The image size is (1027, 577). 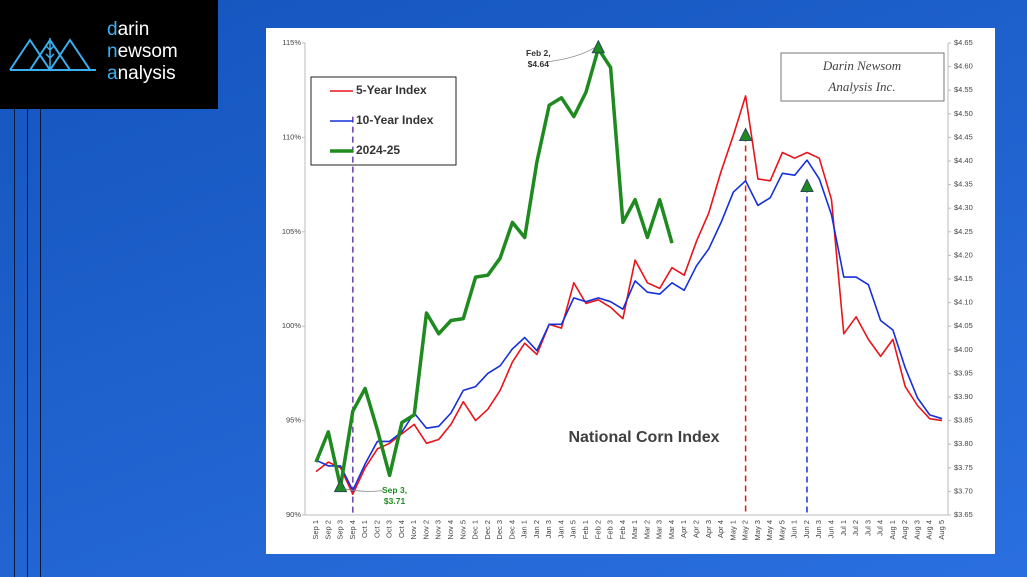 I want to click on watermark-box, so click(x=862, y=77).